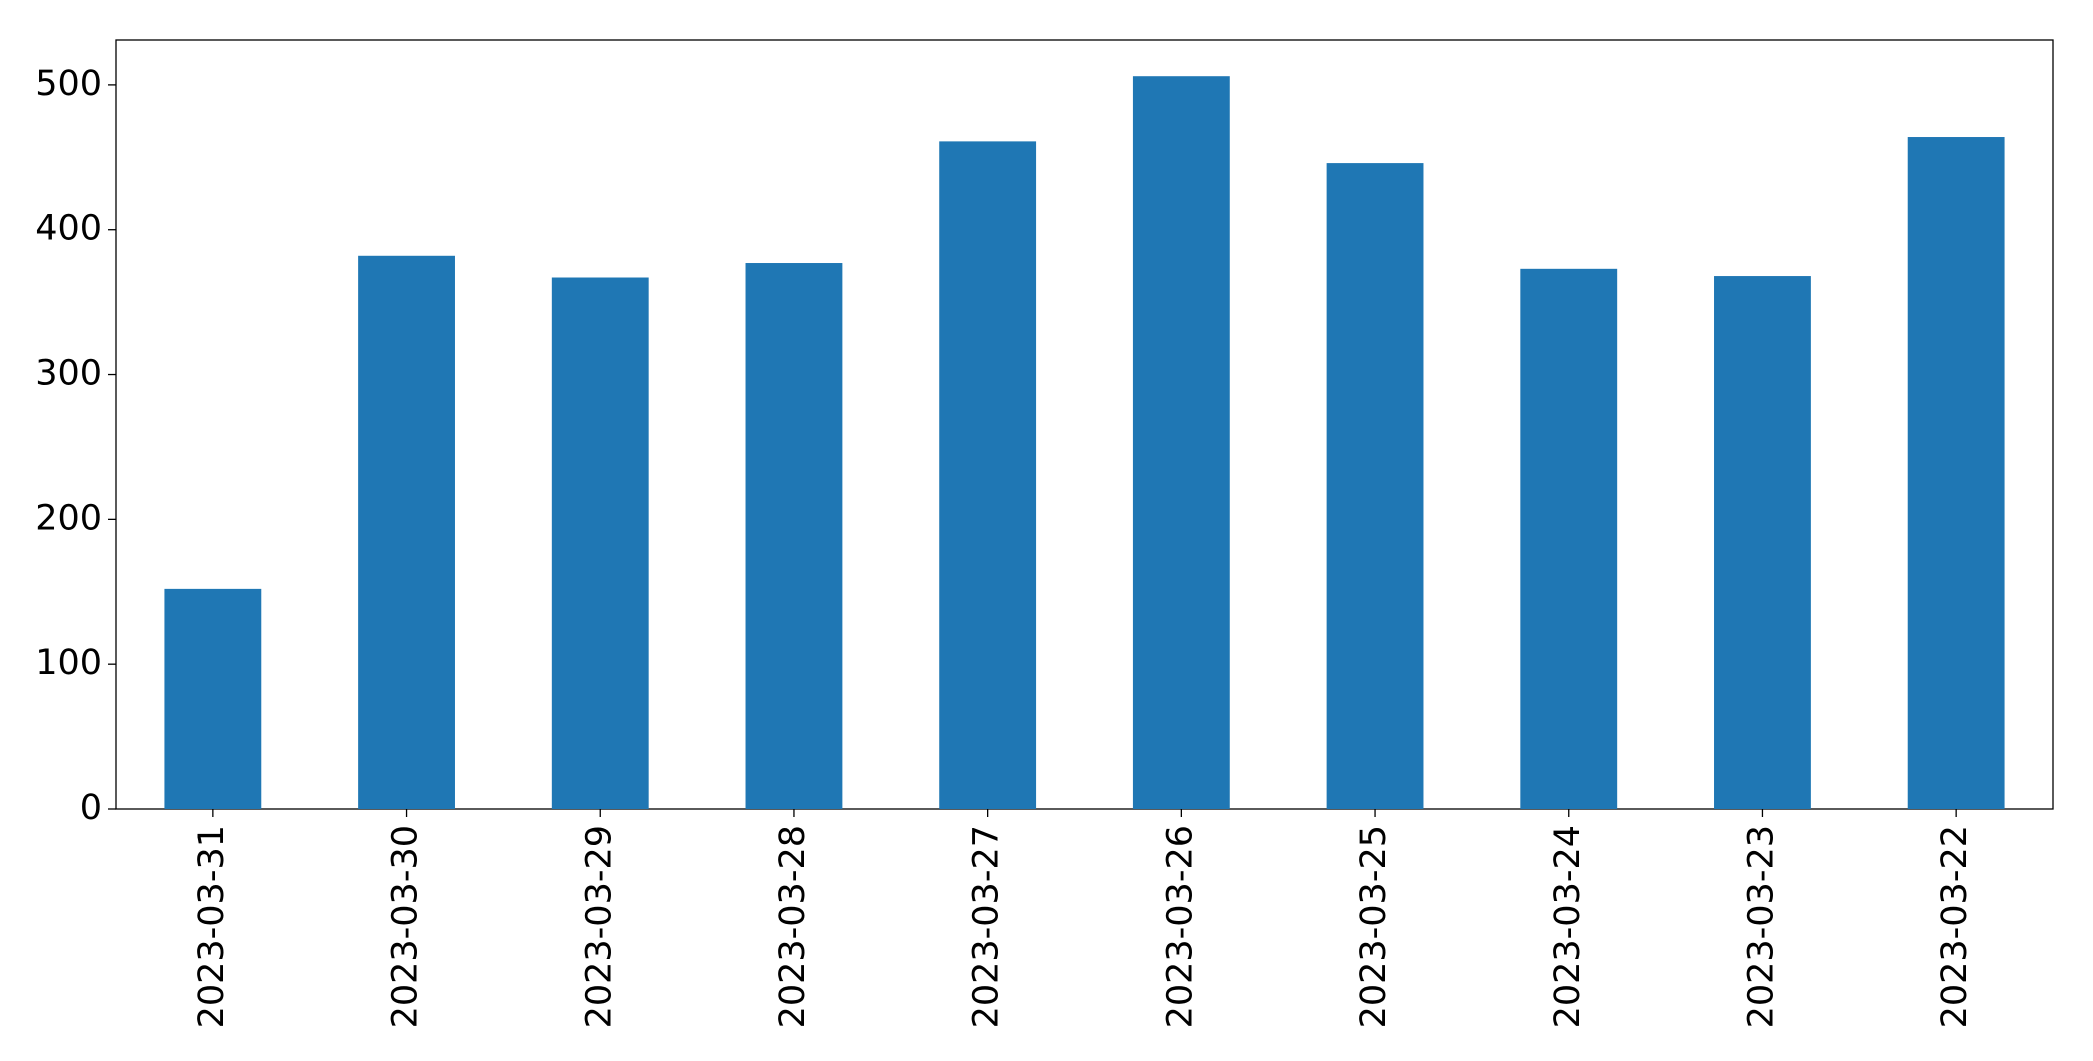 The image size is (2093, 1061). I want to click on x-tick-label: 2023-03-27, so click(987, 926).